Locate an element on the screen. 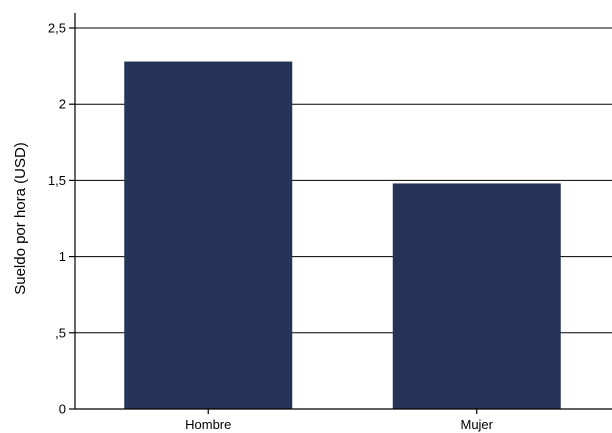  x-tick-label: Hombre is located at coordinates (208, 424).